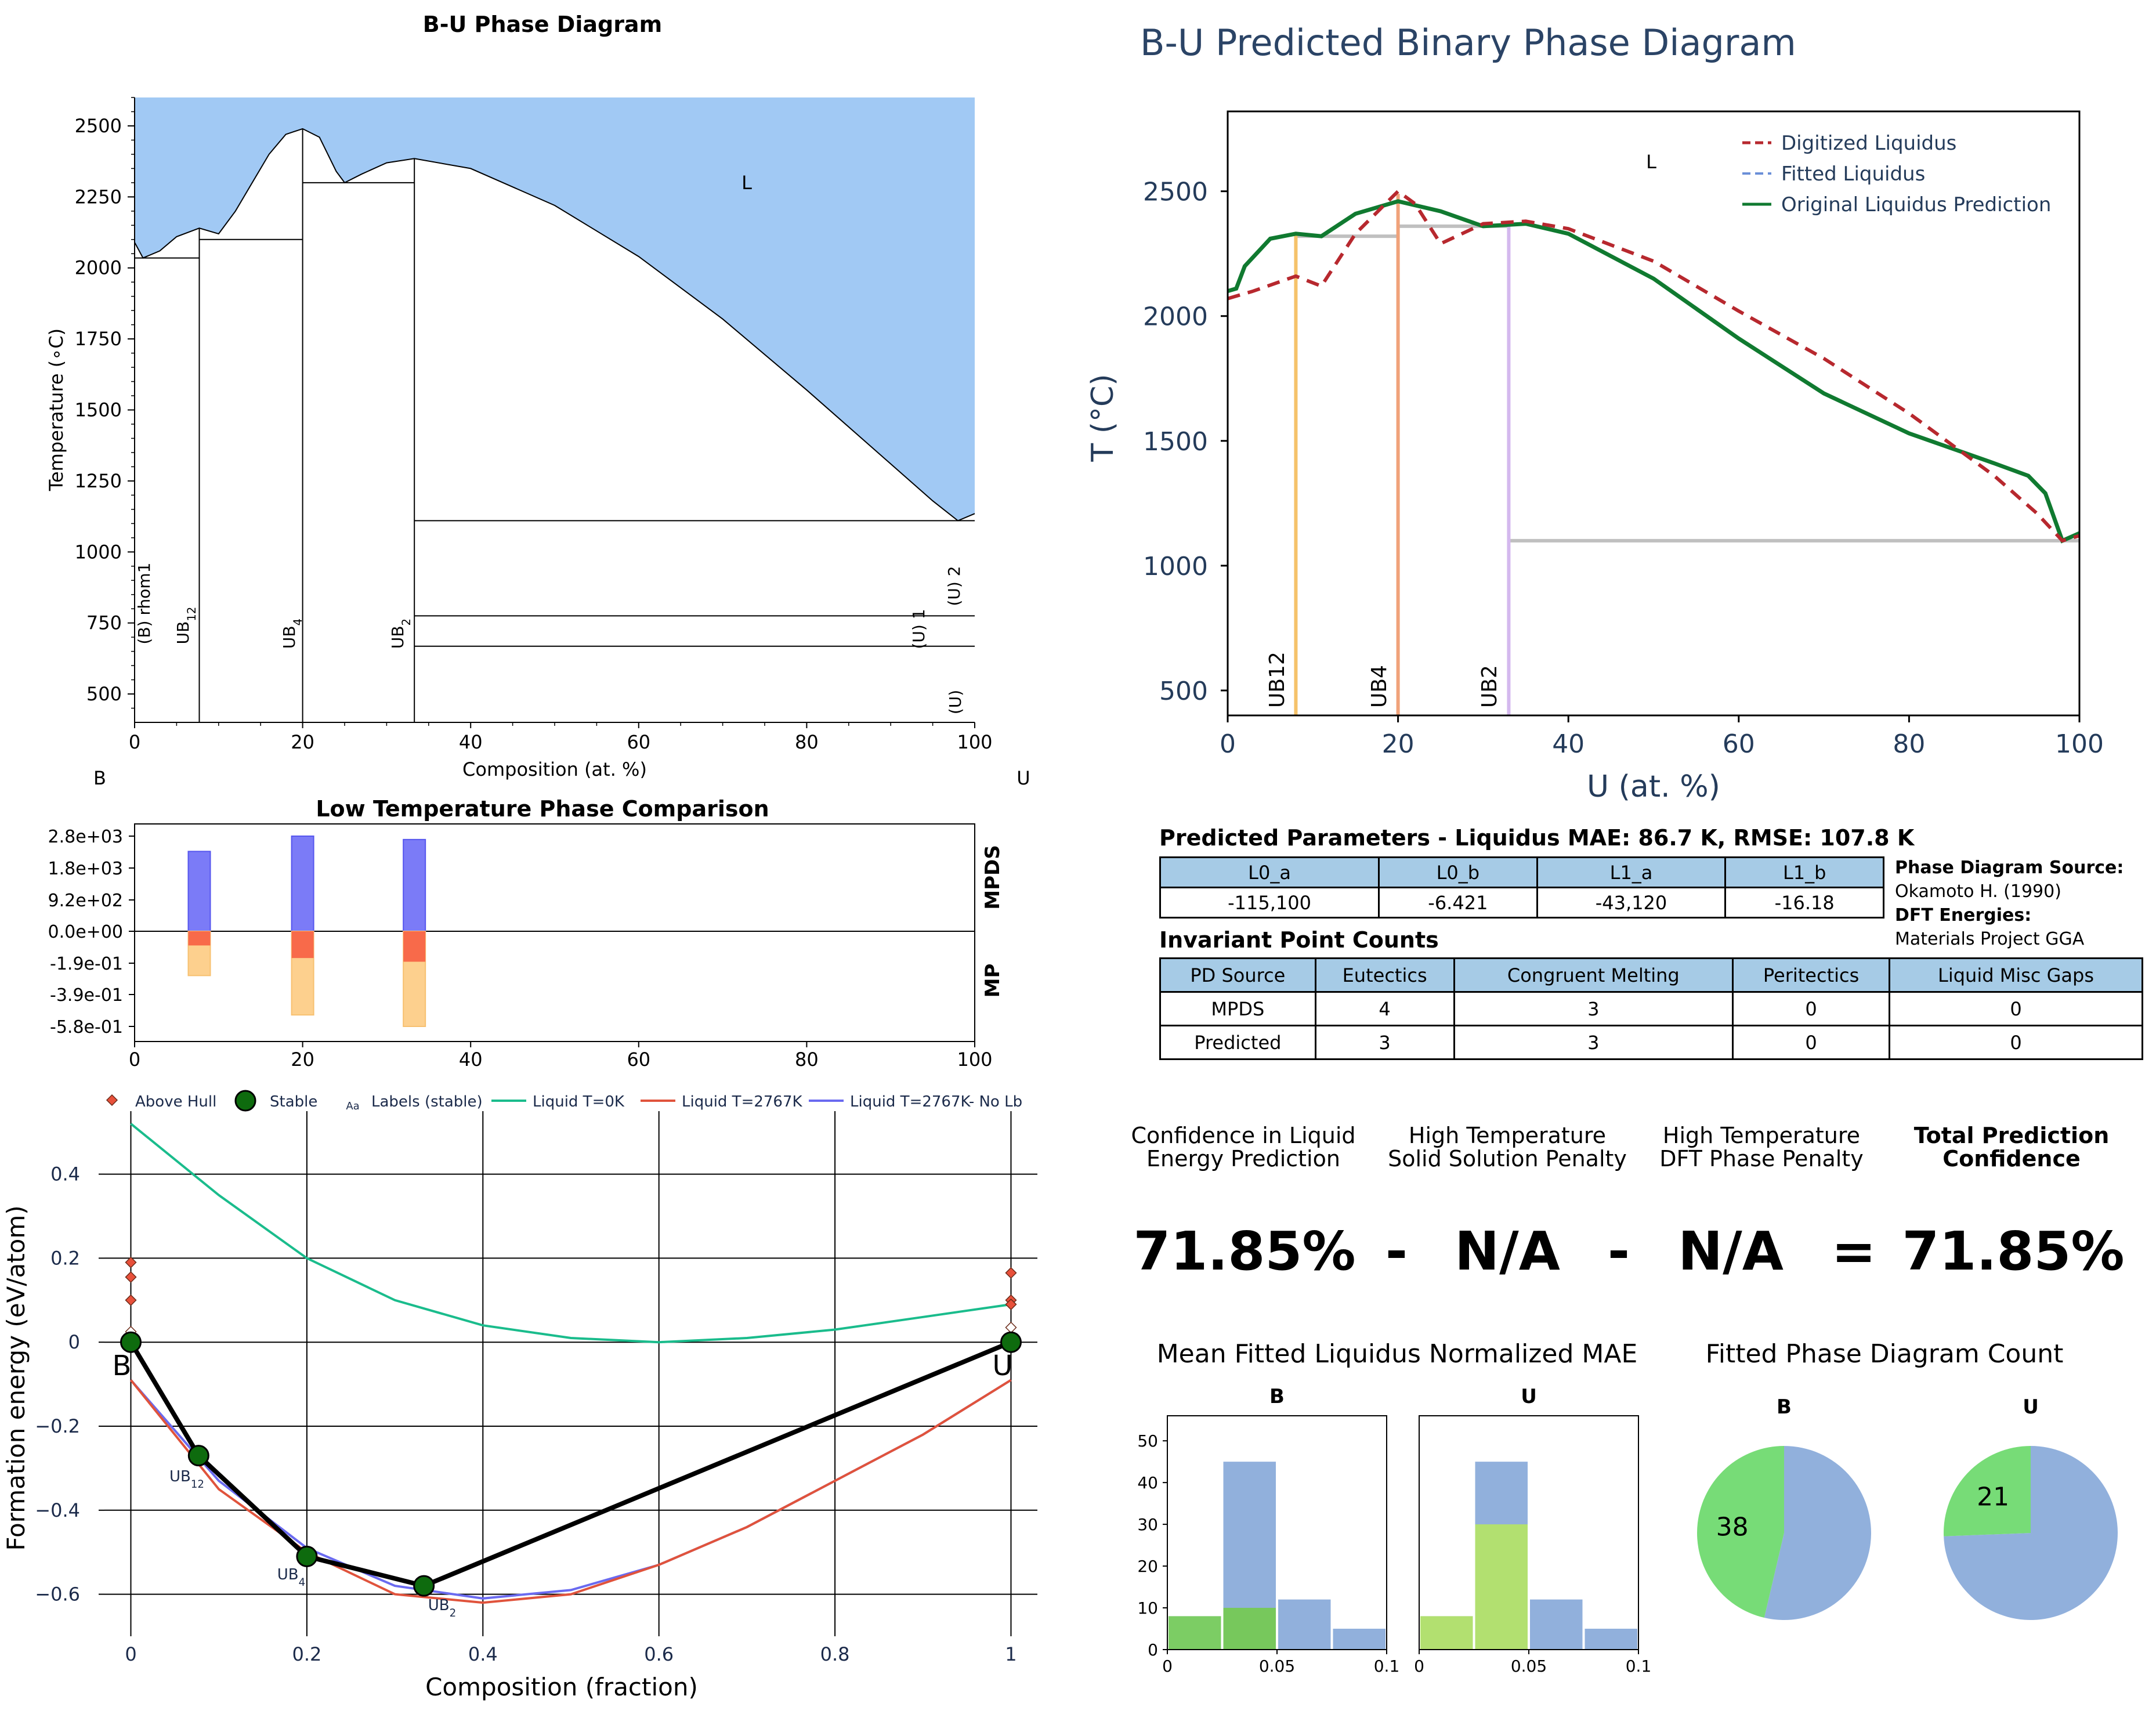 This screenshot has width=2156, height=1714. I want to click on pd-source-value: Okamoto H. (1990), so click(1978, 892).